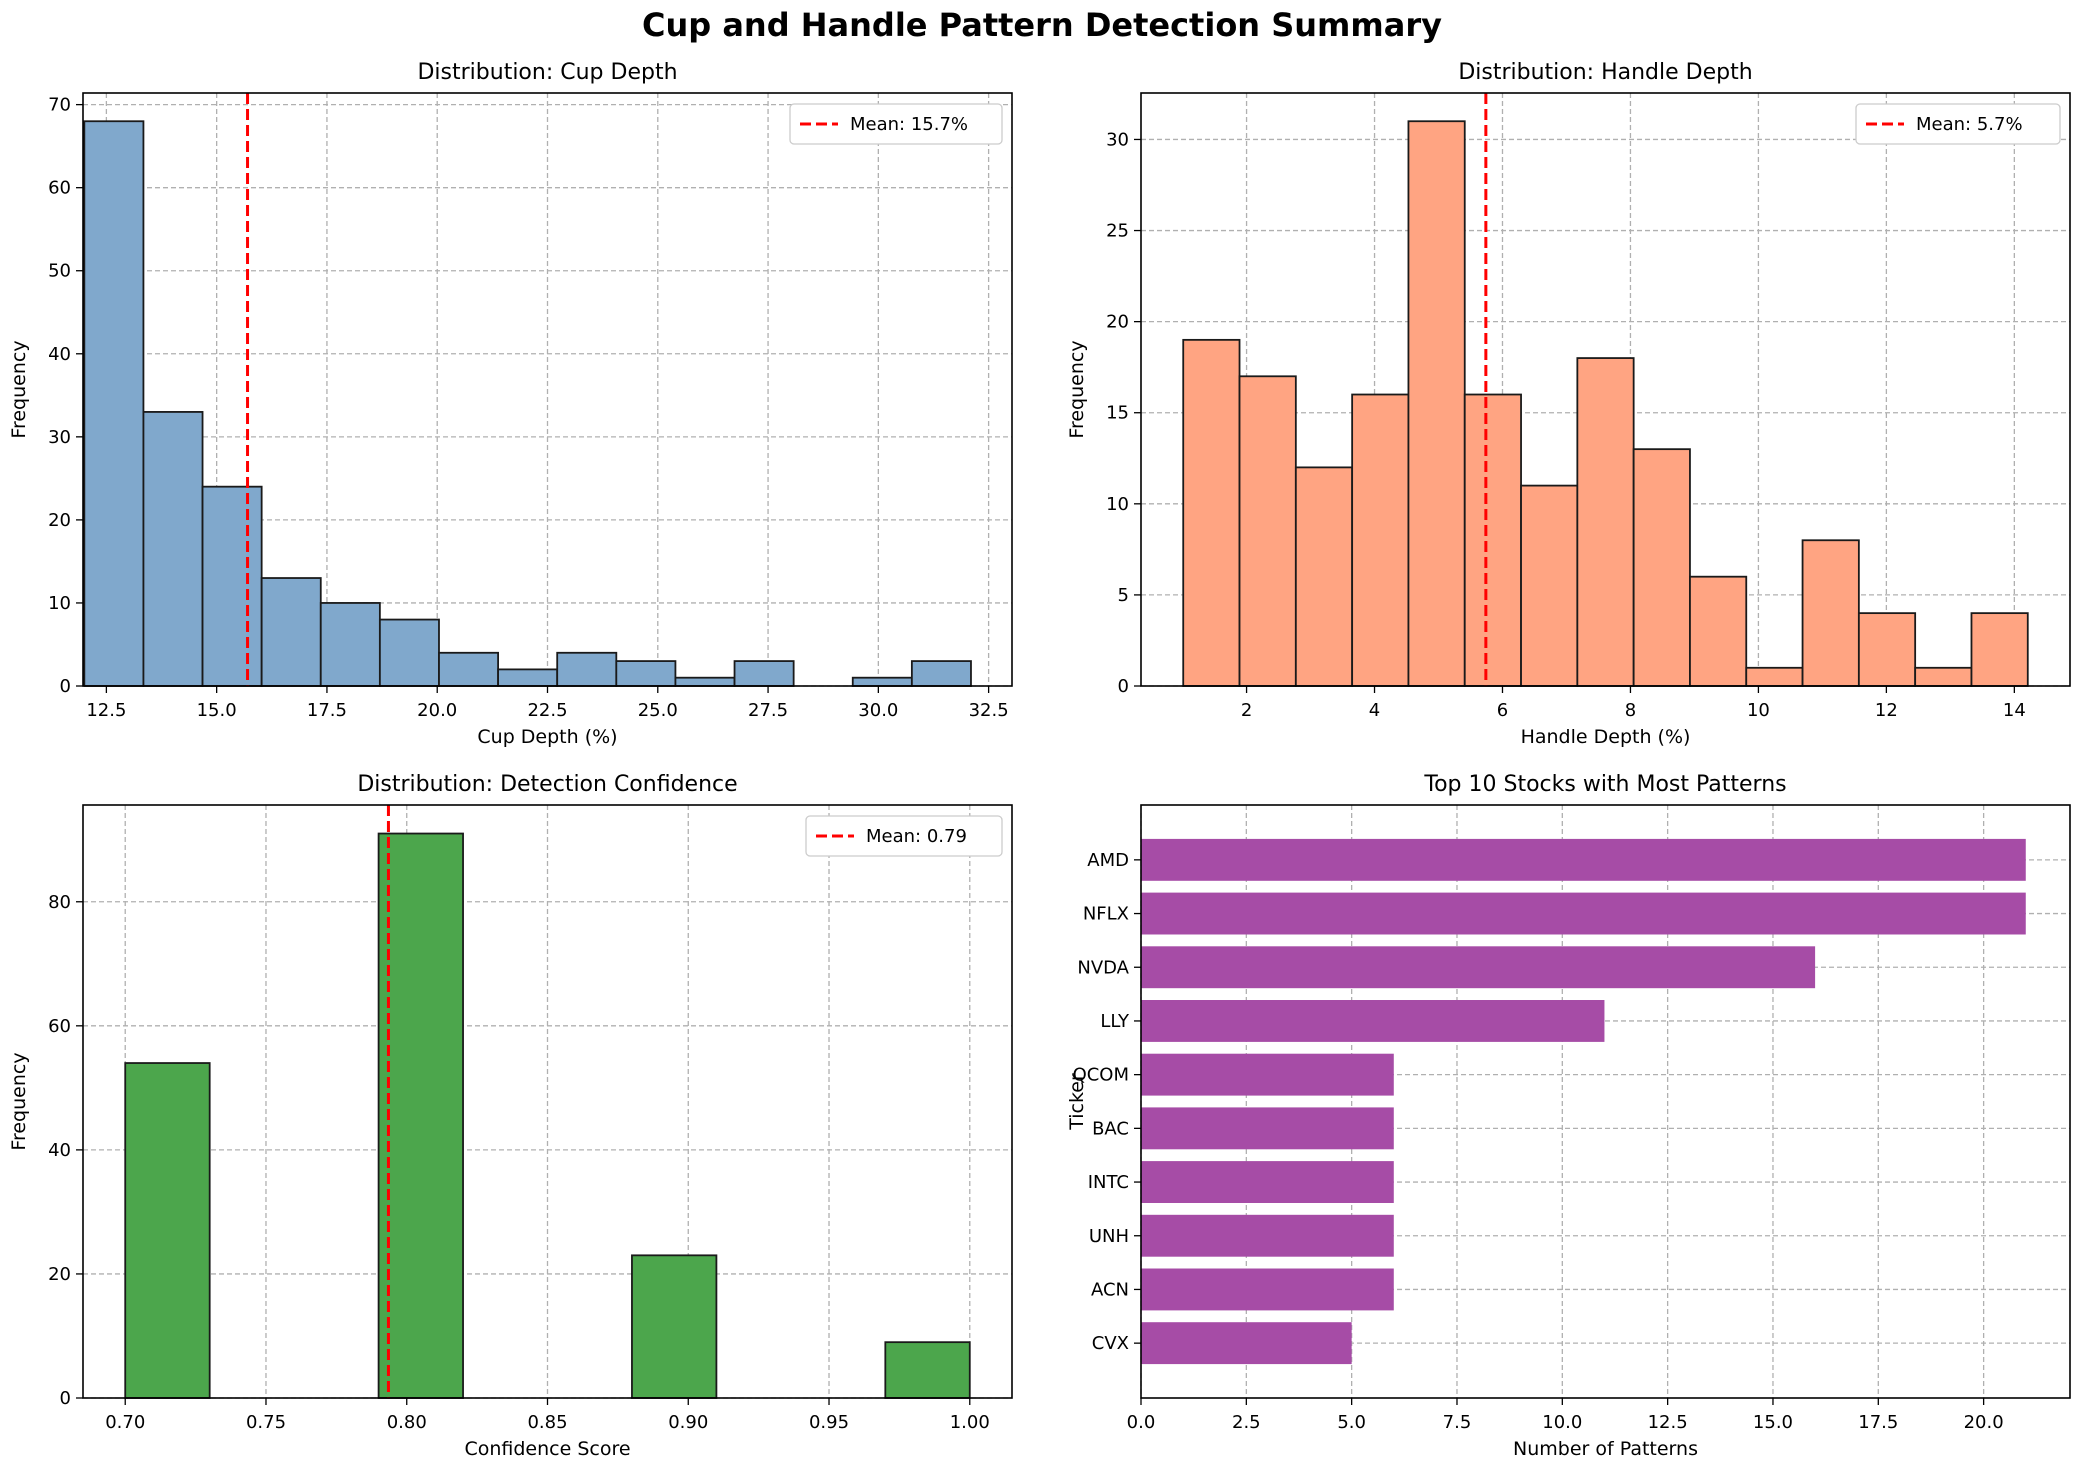  I want to click on bar-lly, so click(1373, 1021).